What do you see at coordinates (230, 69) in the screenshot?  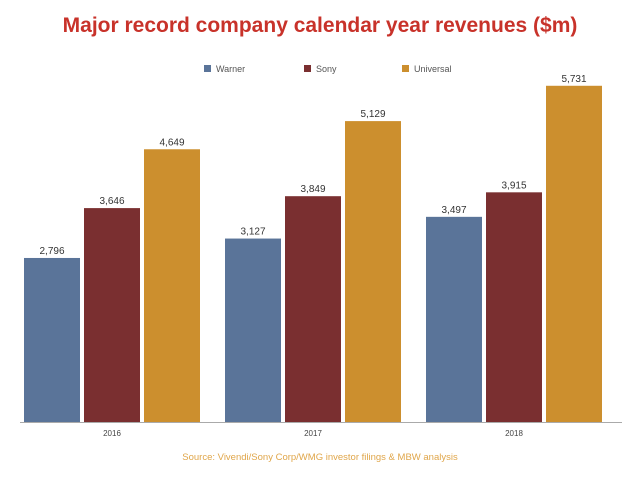 I see `legend-label-warner: Warner` at bounding box center [230, 69].